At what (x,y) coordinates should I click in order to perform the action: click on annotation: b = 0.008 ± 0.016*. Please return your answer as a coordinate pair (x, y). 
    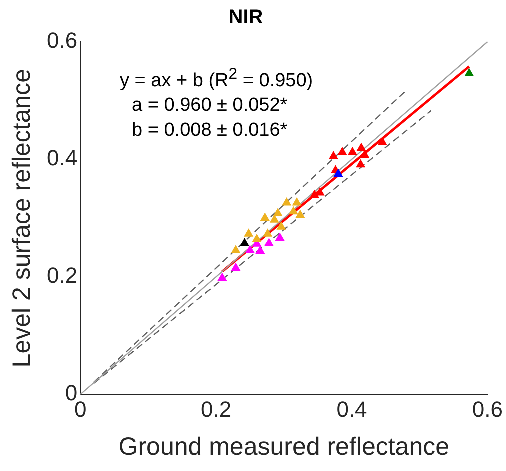
    Looking at the image, I should click on (210, 131).